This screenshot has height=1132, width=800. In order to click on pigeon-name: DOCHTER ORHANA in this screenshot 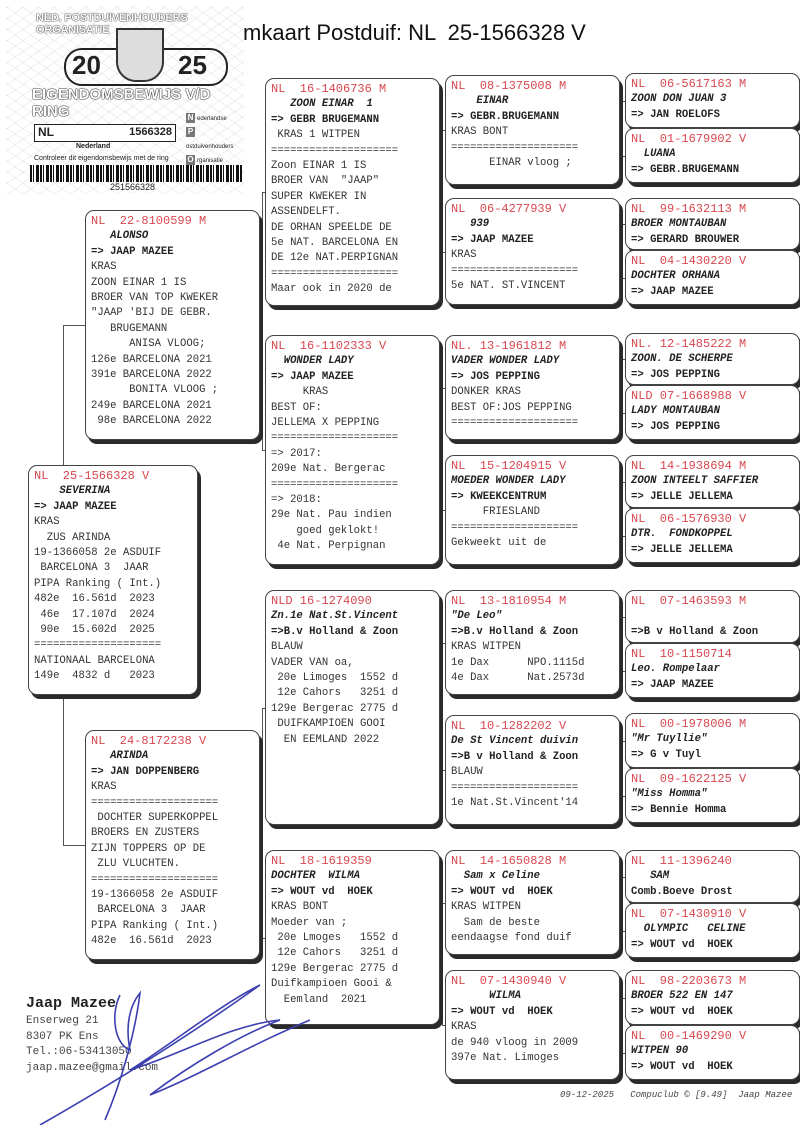, I will do `click(676, 276)`.